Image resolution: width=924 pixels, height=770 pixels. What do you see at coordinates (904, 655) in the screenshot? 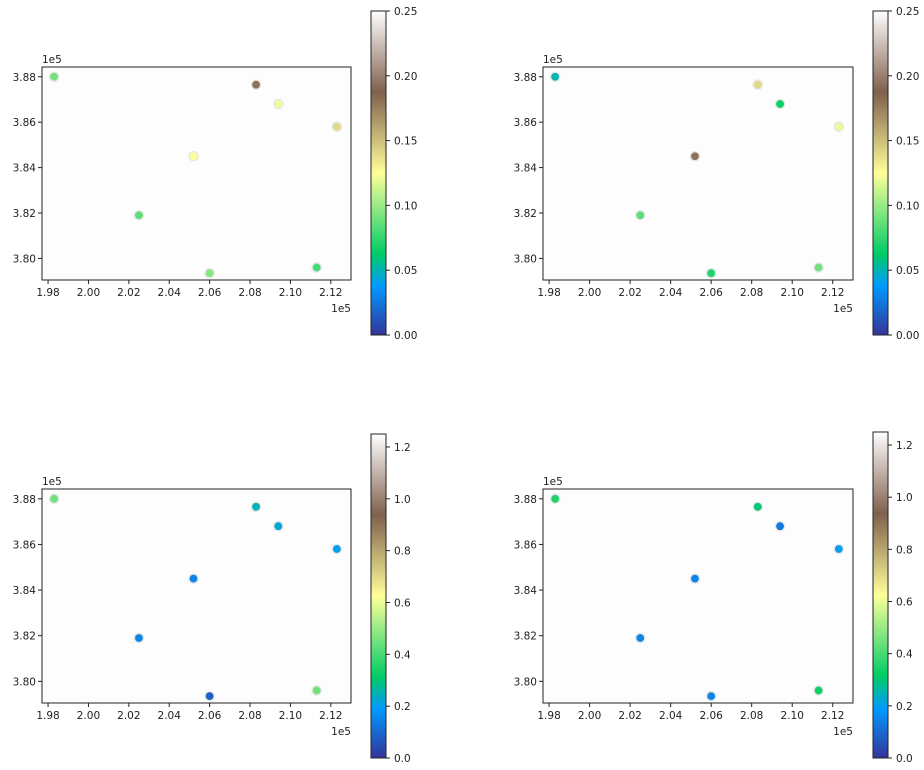
I see `colorbar-tick-label: 0.4` at bounding box center [904, 655].